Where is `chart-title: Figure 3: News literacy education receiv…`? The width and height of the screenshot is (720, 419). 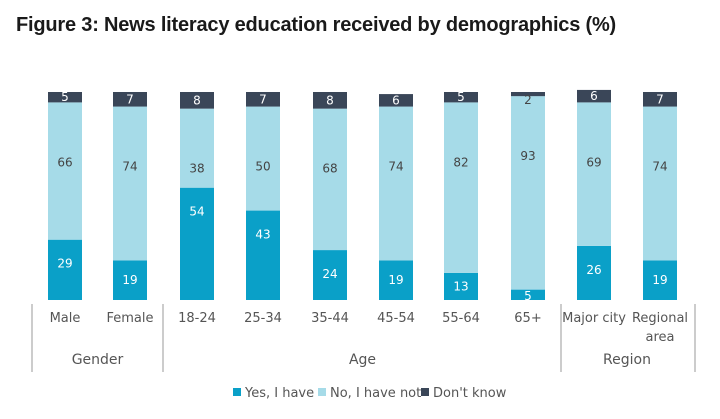
chart-title: Figure 3: News literacy education receiv… is located at coordinates (316, 25).